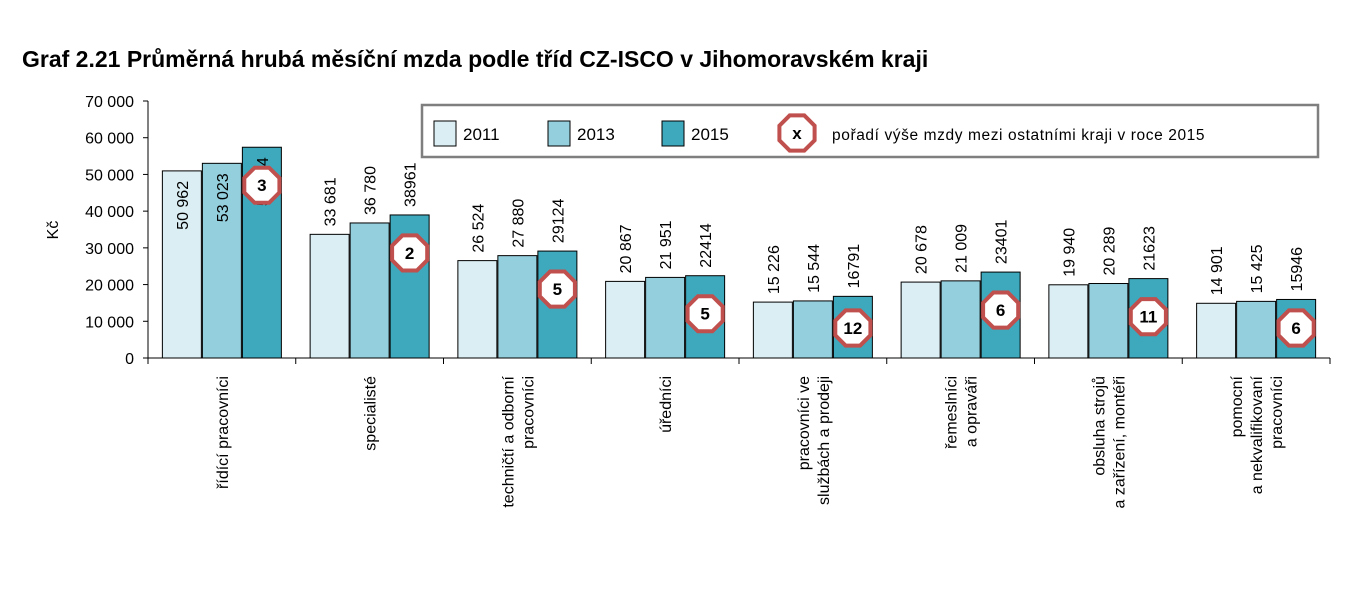 This screenshot has width=1356, height=589. Describe the element at coordinates (109, 102) in the screenshot. I see `y-tick-label: 70 000` at that location.